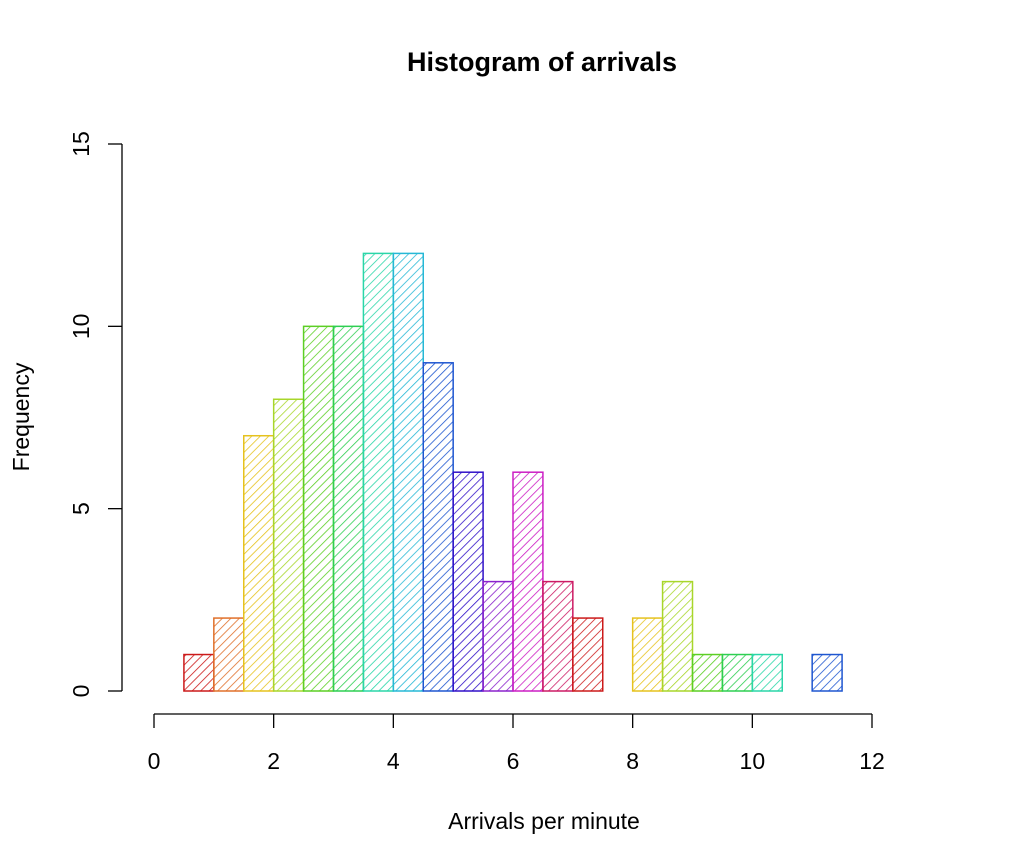 The width and height of the screenshot is (1024, 867). I want to click on x-tick-label: 6, so click(513, 761).